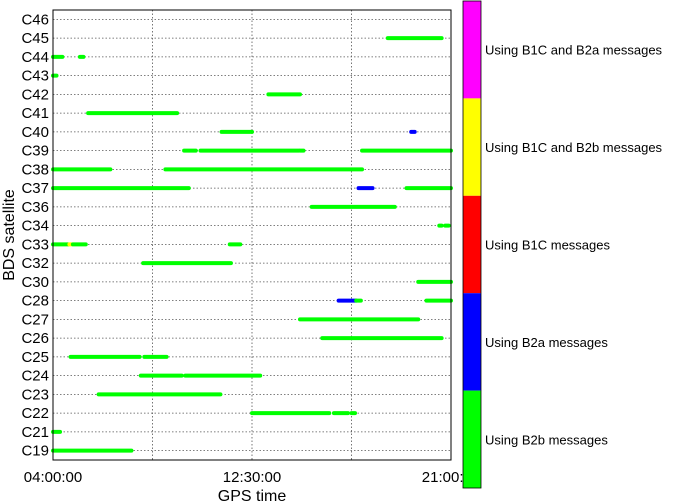 This screenshot has width=685, height=502. I want to click on x-tick-label-1: 12:30:00, so click(252, 477).